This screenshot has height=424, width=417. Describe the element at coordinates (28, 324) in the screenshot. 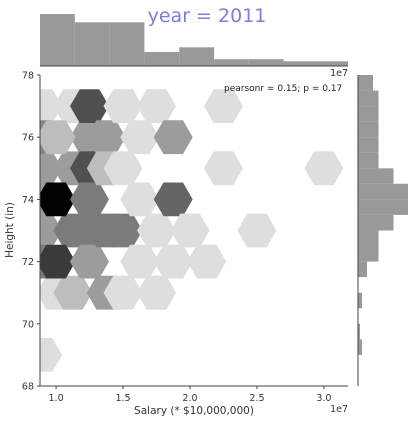

I see `y-tick-label: 70` at that location.